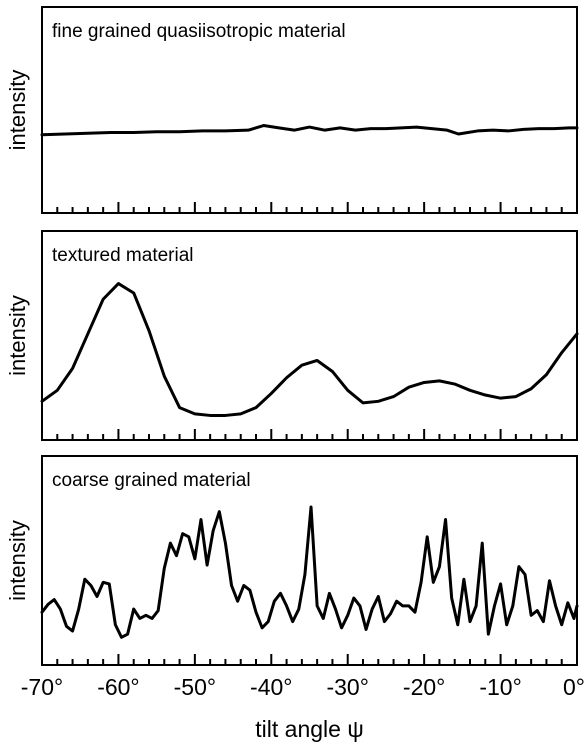 This screenshot has height=747, width=585. Describe the element at coordinates (195, 687) in the screenshot. I see `x-tick-label: -50°` at that location.